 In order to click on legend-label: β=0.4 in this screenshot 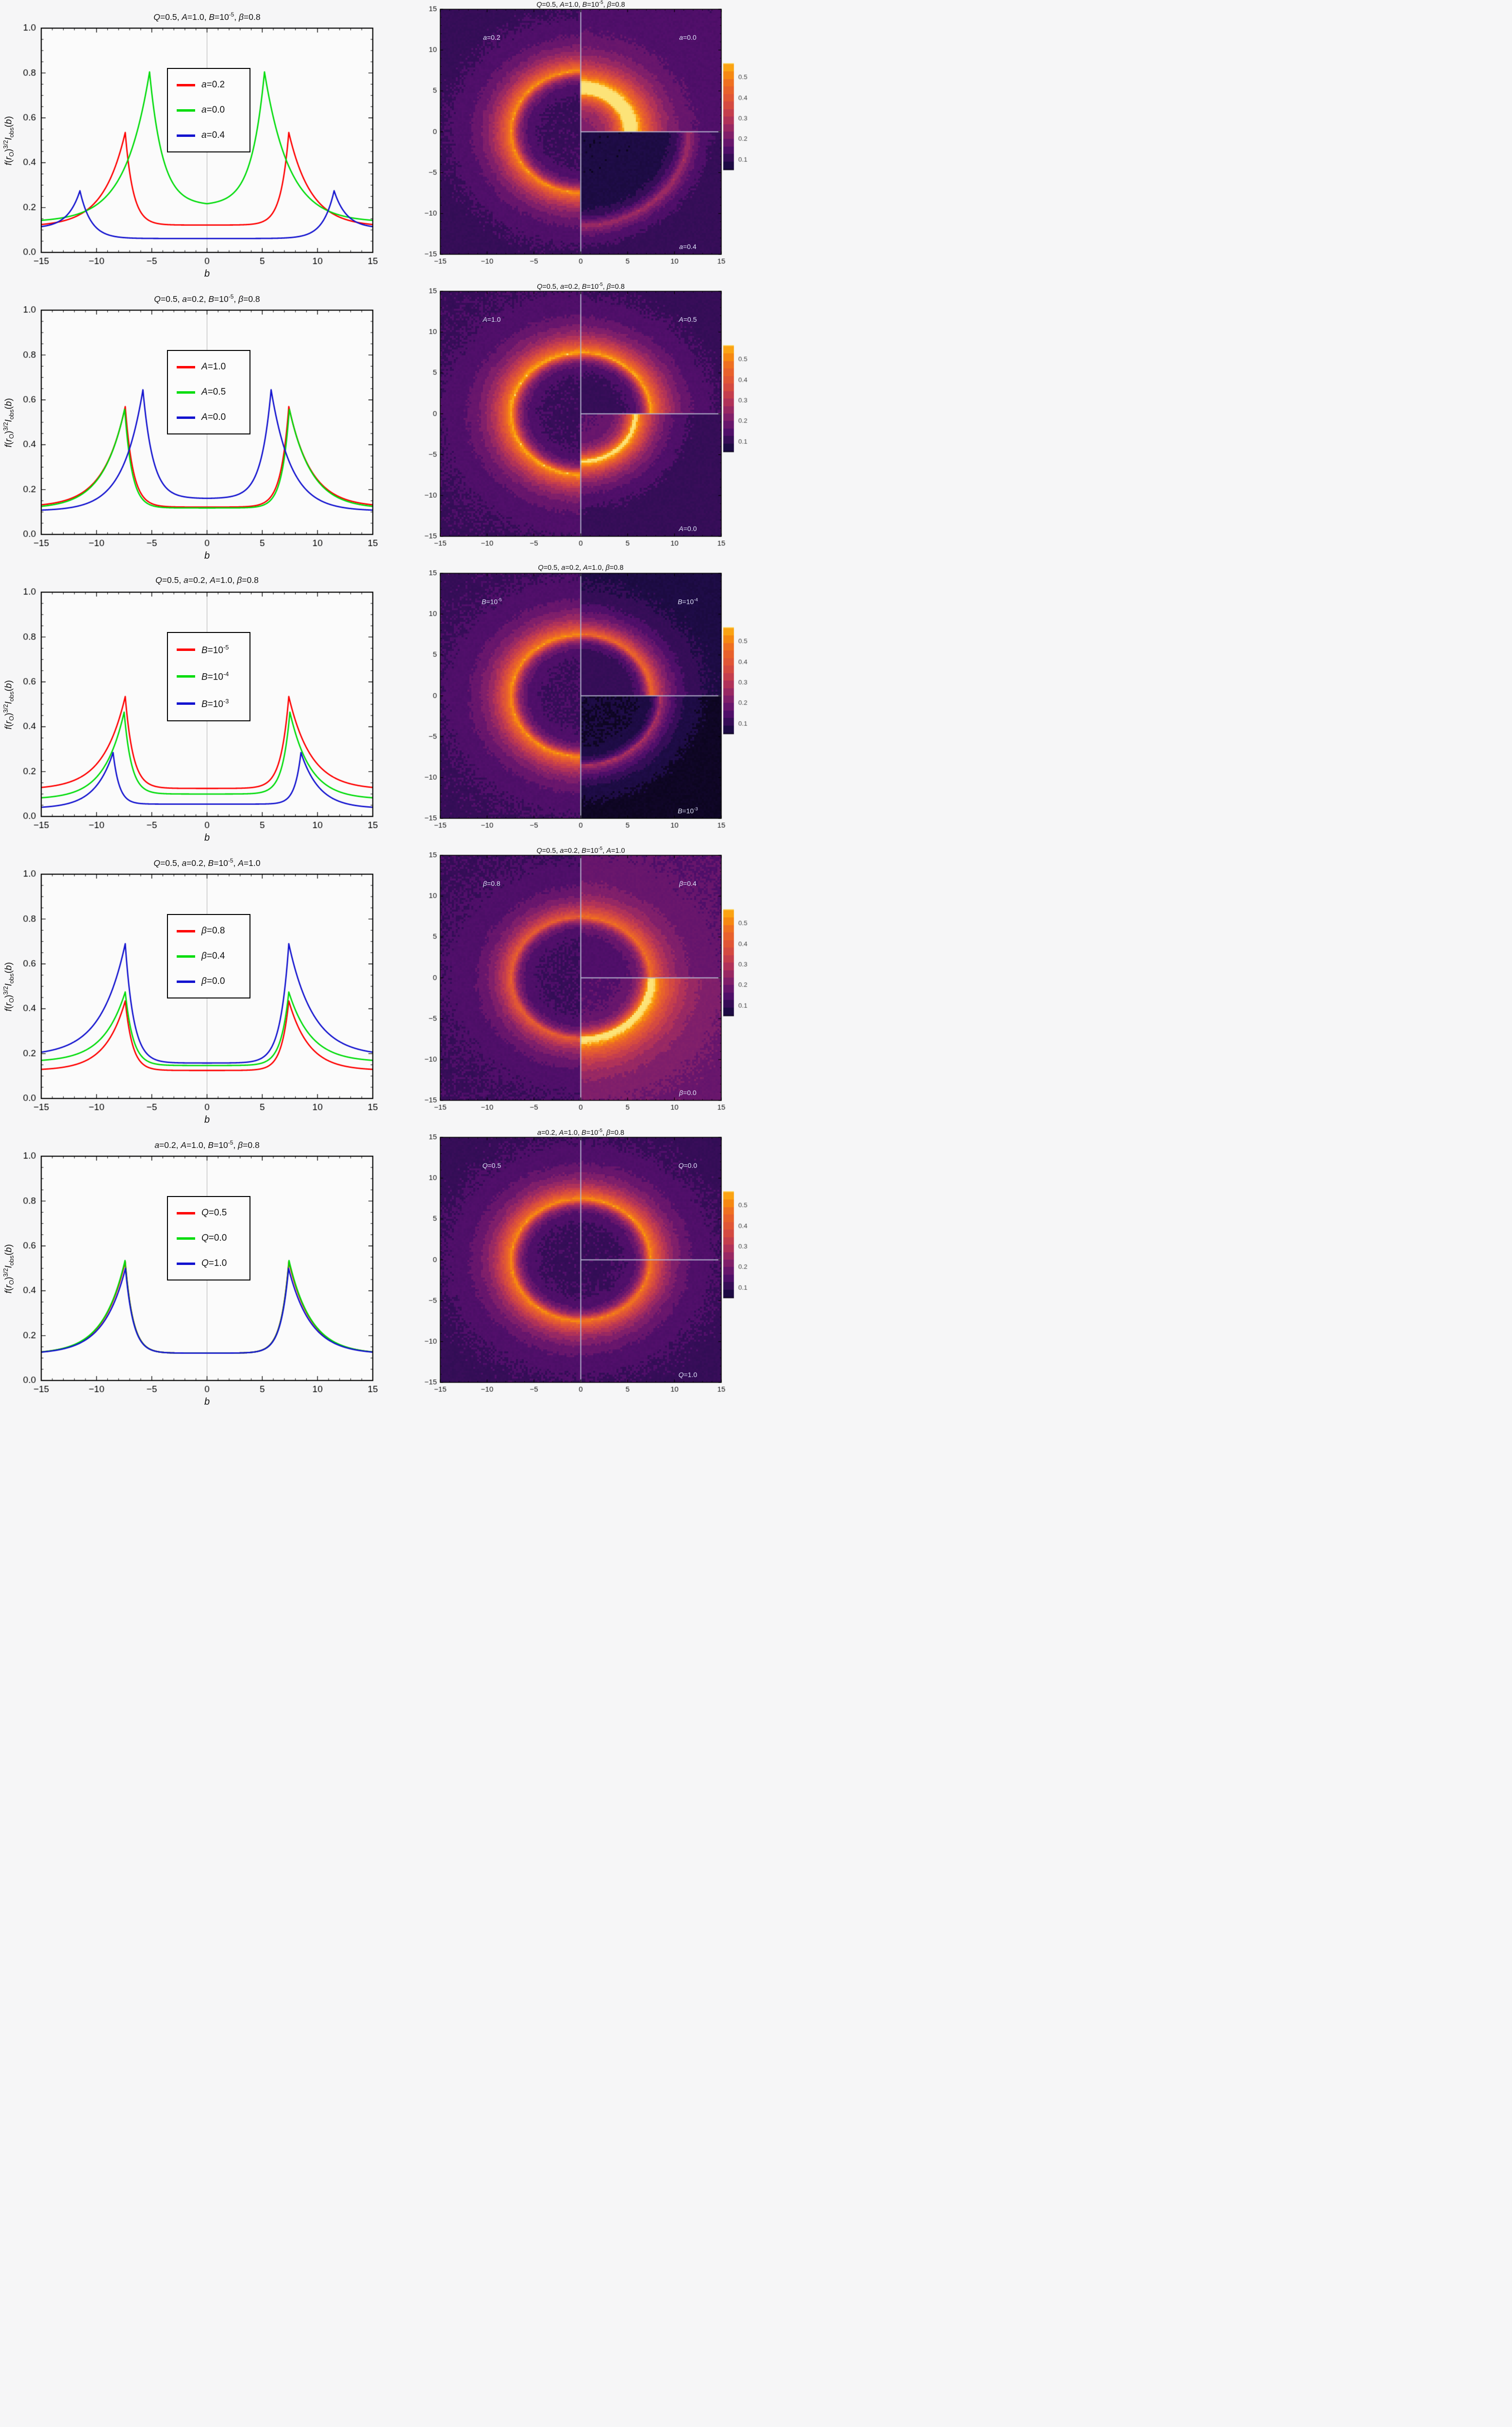, I will do `click(213, 956)`.